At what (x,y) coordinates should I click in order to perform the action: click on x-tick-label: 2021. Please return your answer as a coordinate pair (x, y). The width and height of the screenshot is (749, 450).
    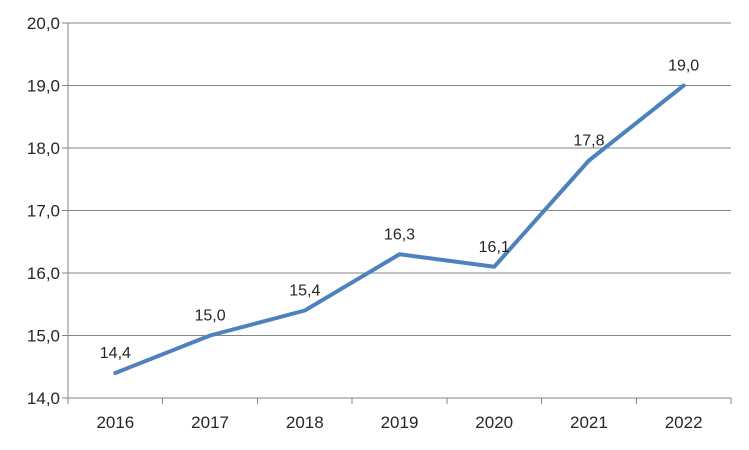
    Looking at the image, I should click on (589, 422).